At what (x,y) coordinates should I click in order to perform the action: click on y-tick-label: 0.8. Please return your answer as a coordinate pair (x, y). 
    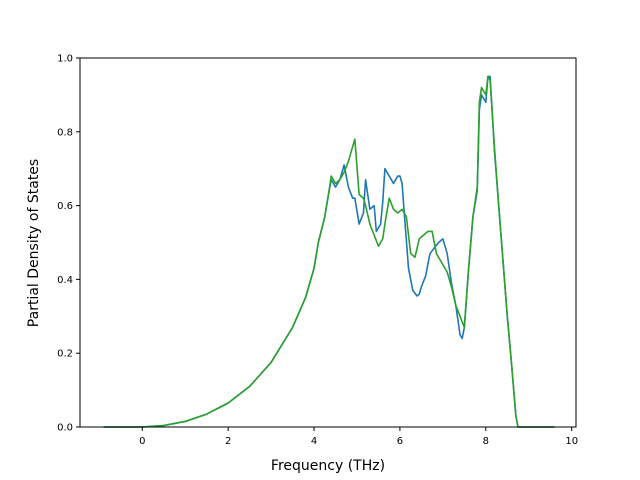
    Looking at the image, I should click on (65, 132).